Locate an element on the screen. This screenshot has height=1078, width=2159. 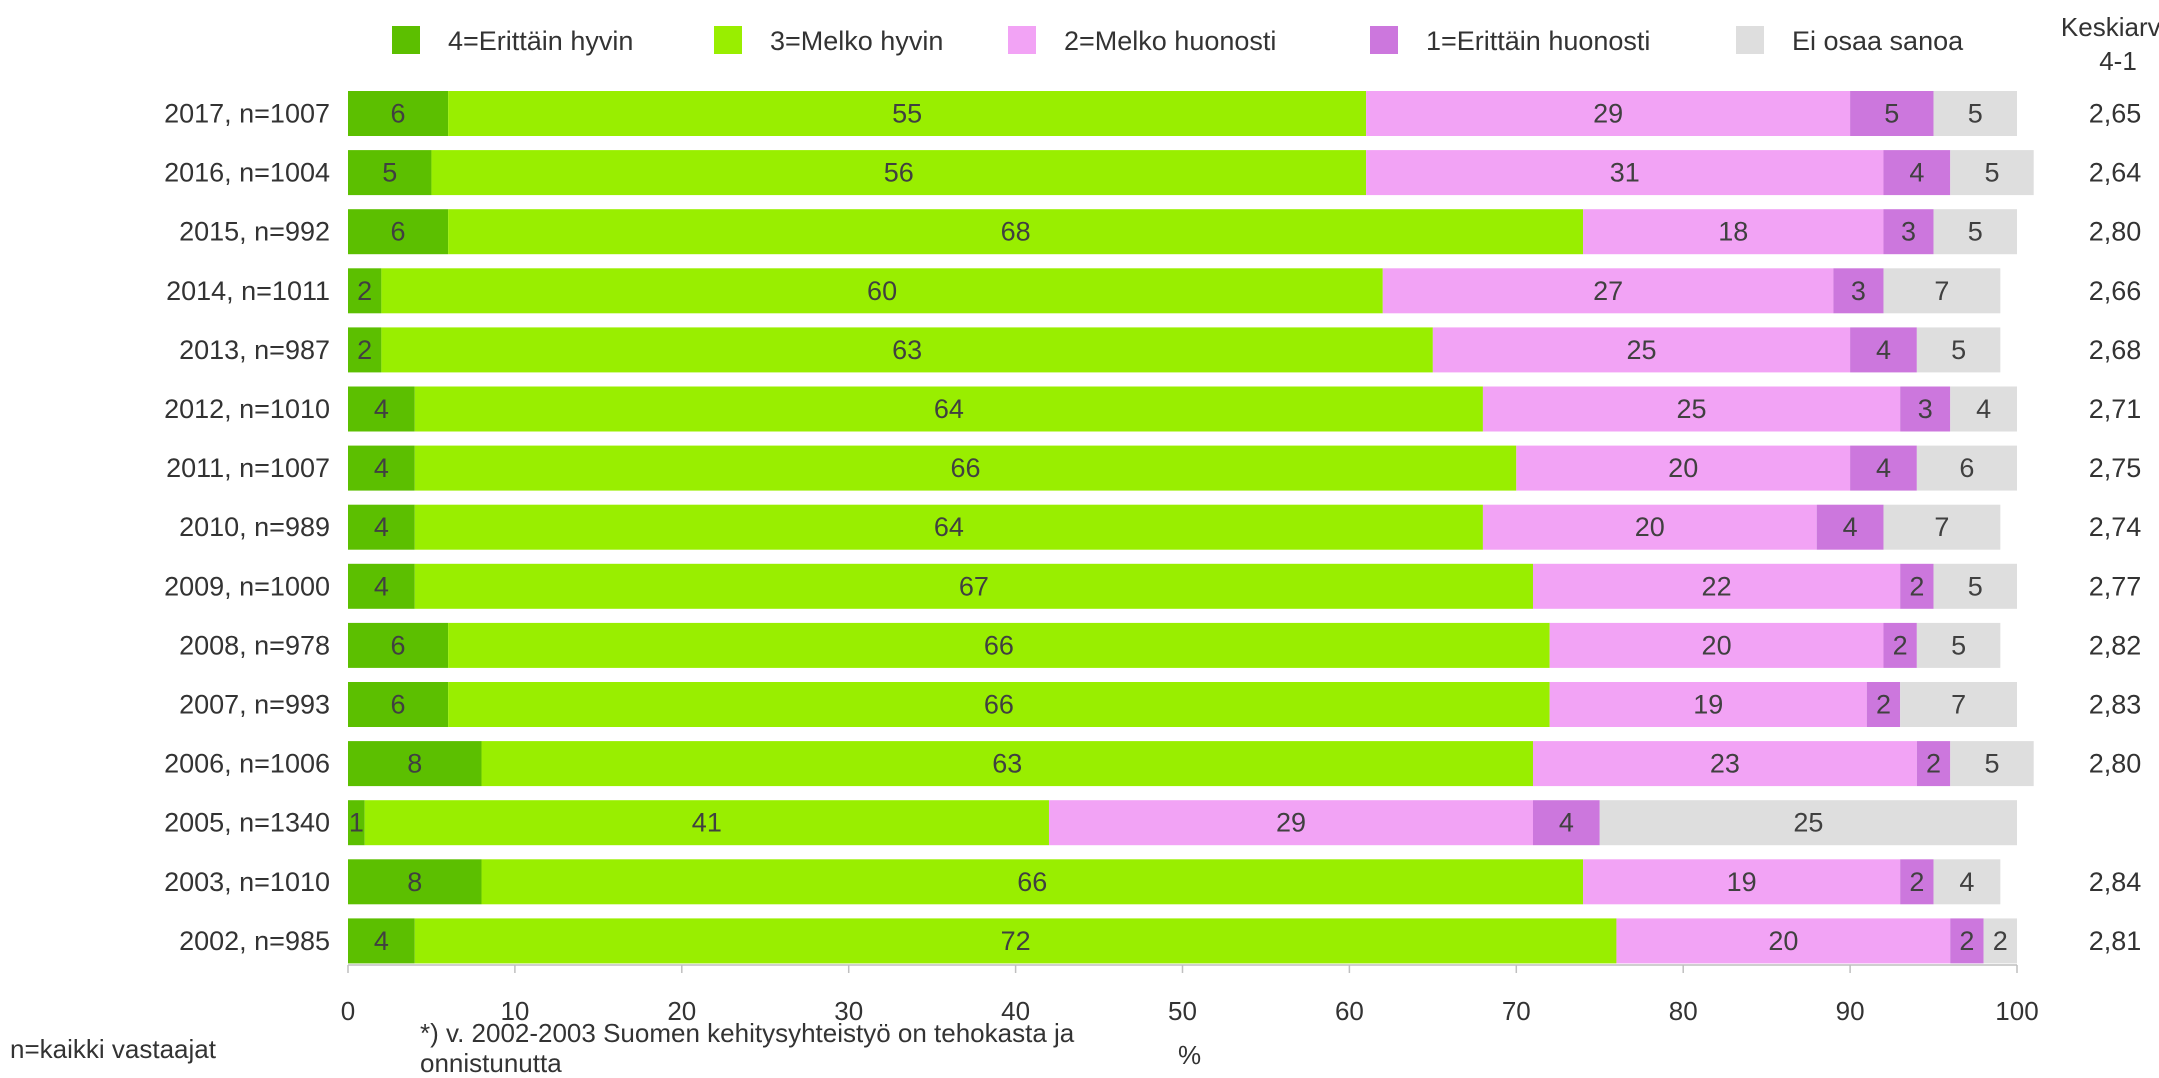
average-column-title: Keskiarvo 4-1 is located at coordinates (2110, 44).